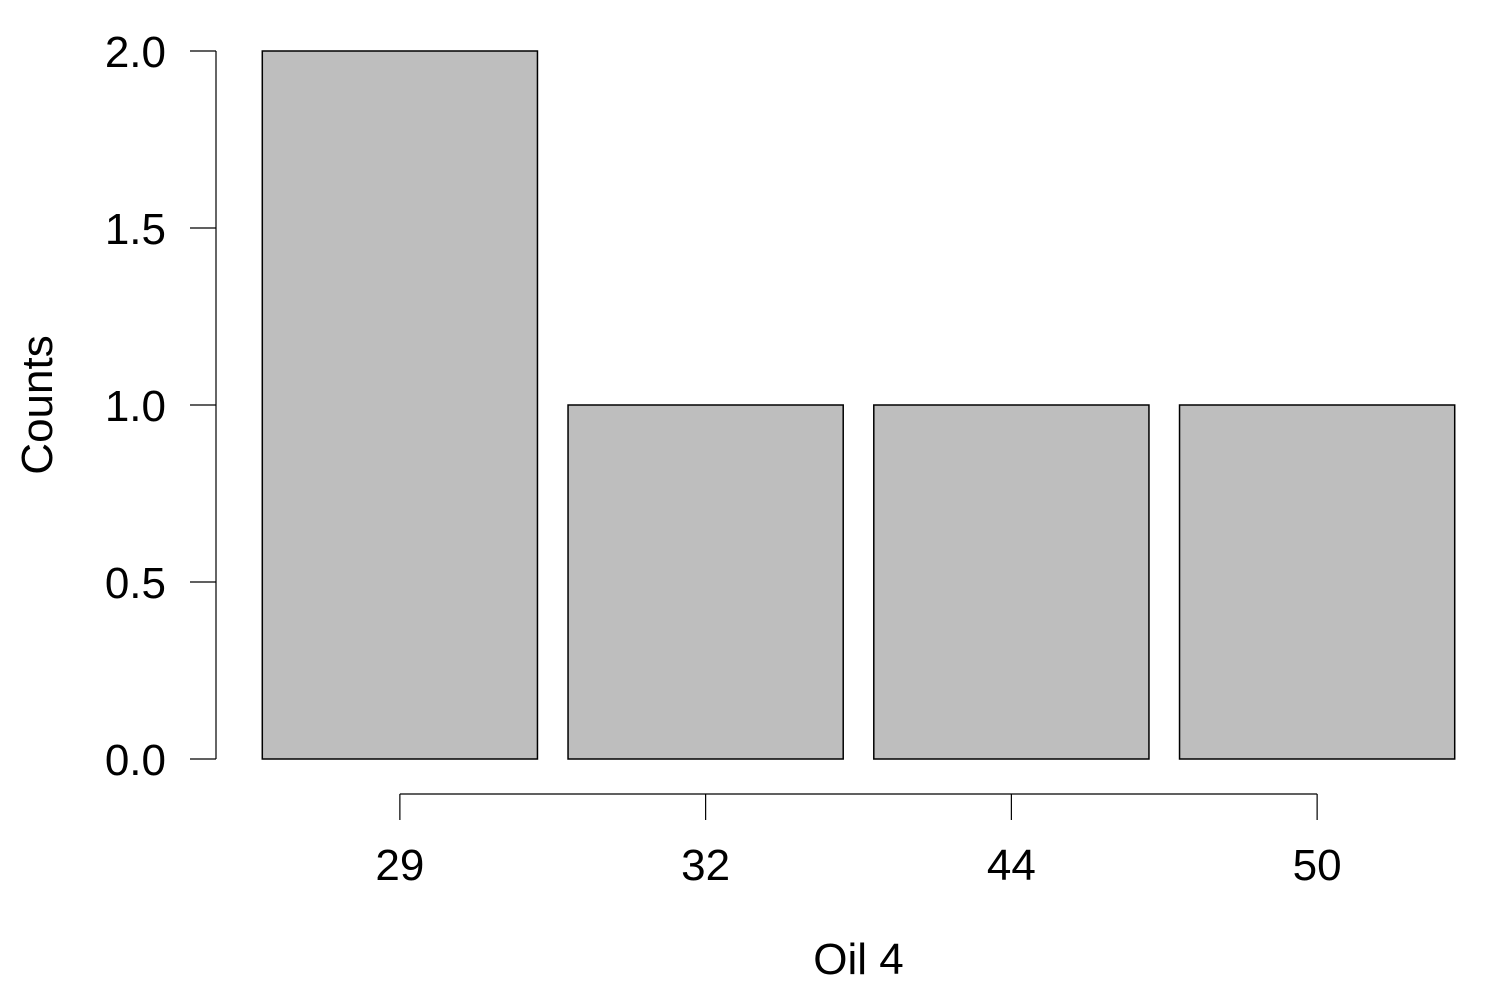 The width and height of the screenshot is (1500, 1000). What do you see at coordinates (135, 229) in the screenshot?
I see `y-tick-label: 1.5` at bounding box center [135, 229].